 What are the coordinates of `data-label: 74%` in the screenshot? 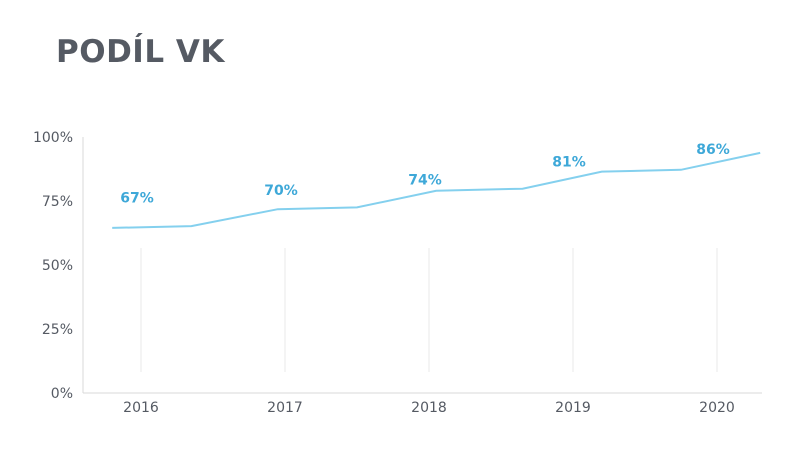 It's located at (425, 181).